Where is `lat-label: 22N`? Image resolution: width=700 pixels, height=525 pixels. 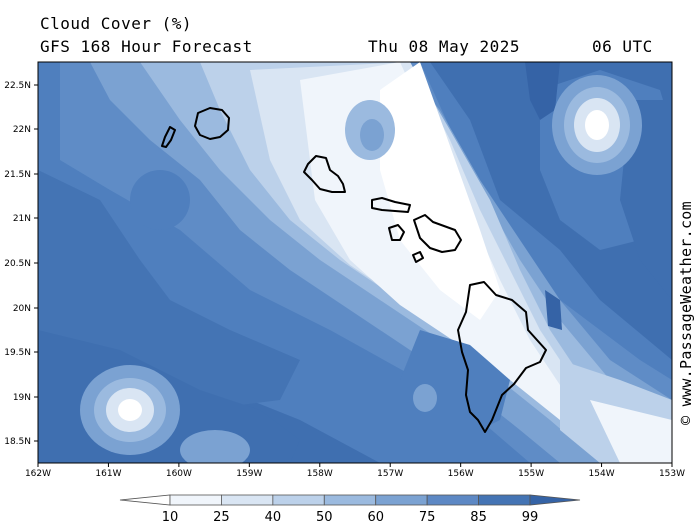 lat-label: 22N is located at coordinates (22, 130).